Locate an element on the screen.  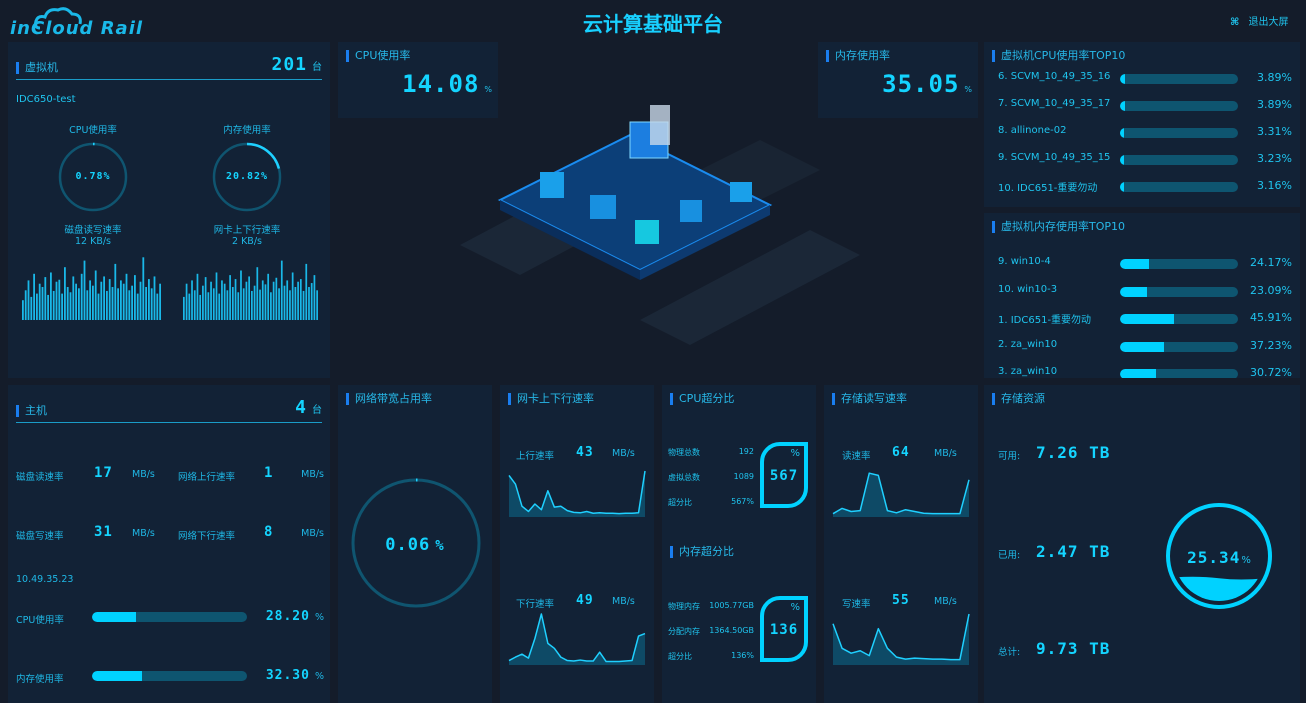
used-value: 2.47 TB is located at coordinates (1073, 551).